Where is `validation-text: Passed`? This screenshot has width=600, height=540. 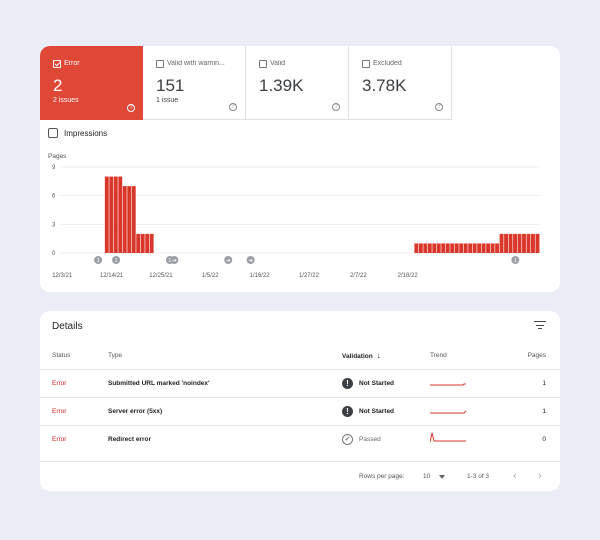
validation-text: Passed is located at coordinates (370, 439).